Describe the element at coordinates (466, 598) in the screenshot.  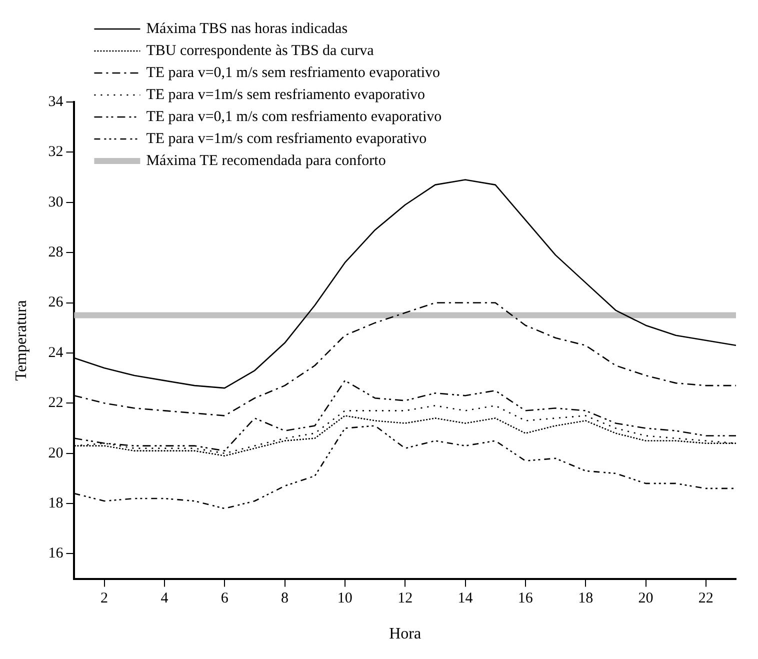
I see `x-tick-label: 14` at that location.